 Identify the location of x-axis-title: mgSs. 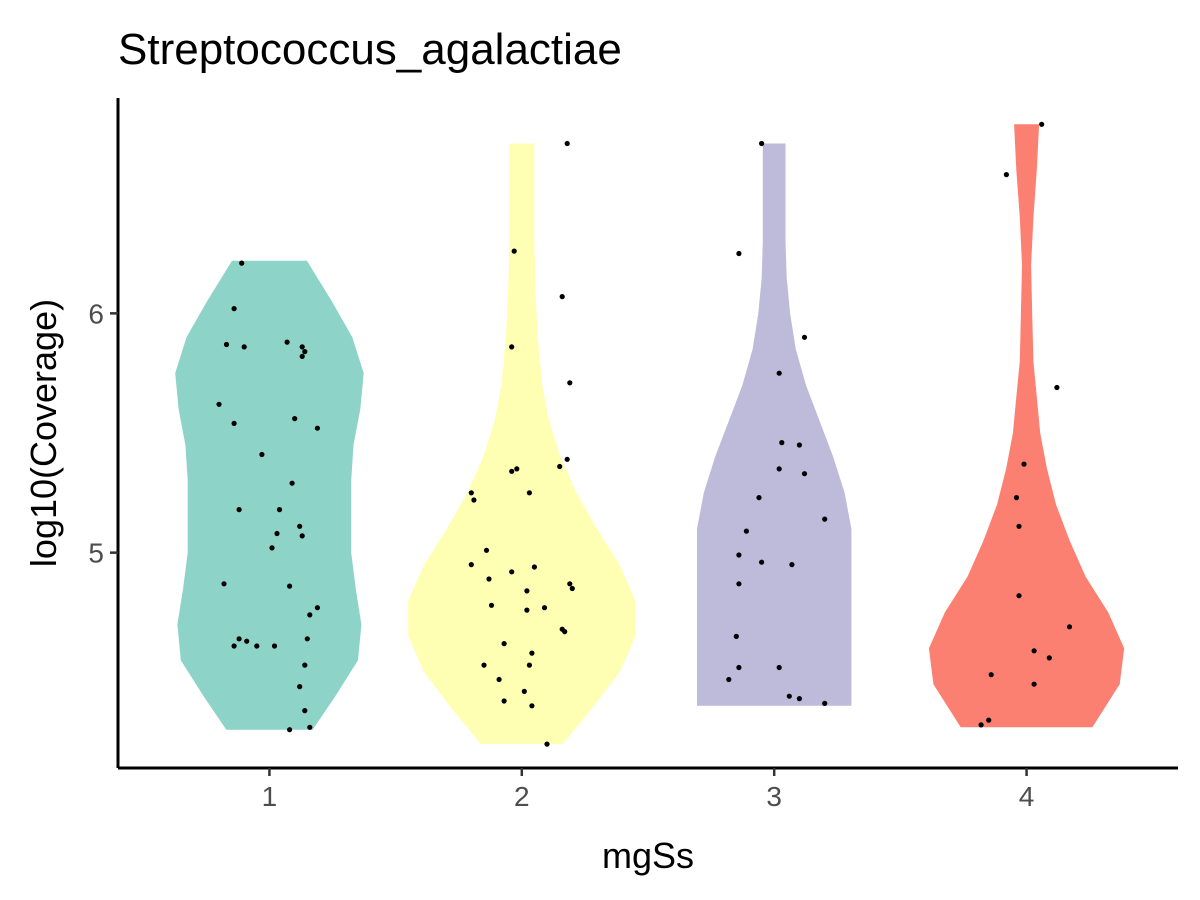
(648, 855).